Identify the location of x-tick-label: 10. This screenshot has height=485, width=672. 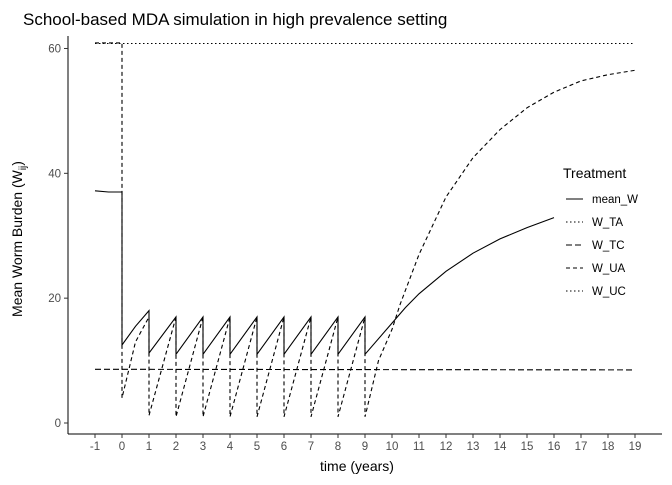
(392, 447).